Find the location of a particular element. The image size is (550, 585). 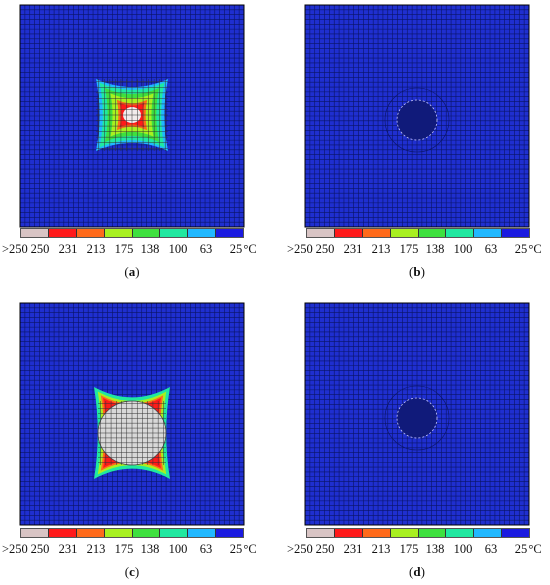

caption-a: (a) is located at coordinates (132, 271).